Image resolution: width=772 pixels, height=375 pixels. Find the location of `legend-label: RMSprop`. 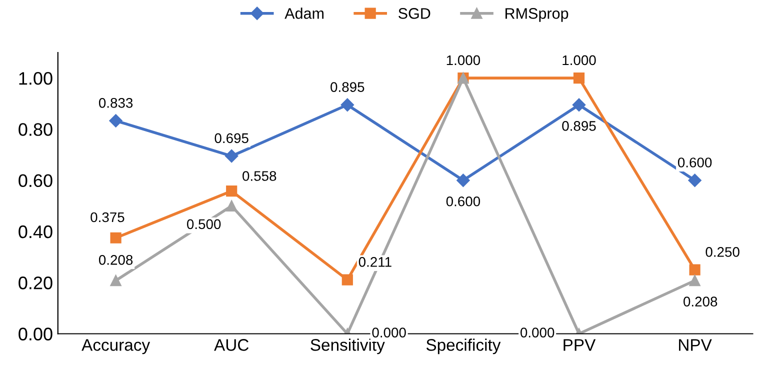

legend-label: RMSprop is located at coordinates (537, 15).